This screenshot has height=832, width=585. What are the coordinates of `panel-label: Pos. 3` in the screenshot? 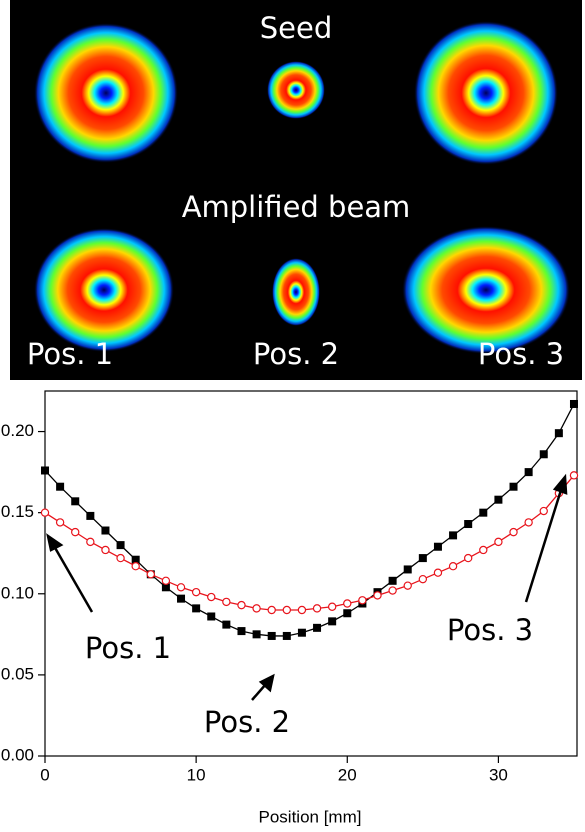 It's located at (521, 354).